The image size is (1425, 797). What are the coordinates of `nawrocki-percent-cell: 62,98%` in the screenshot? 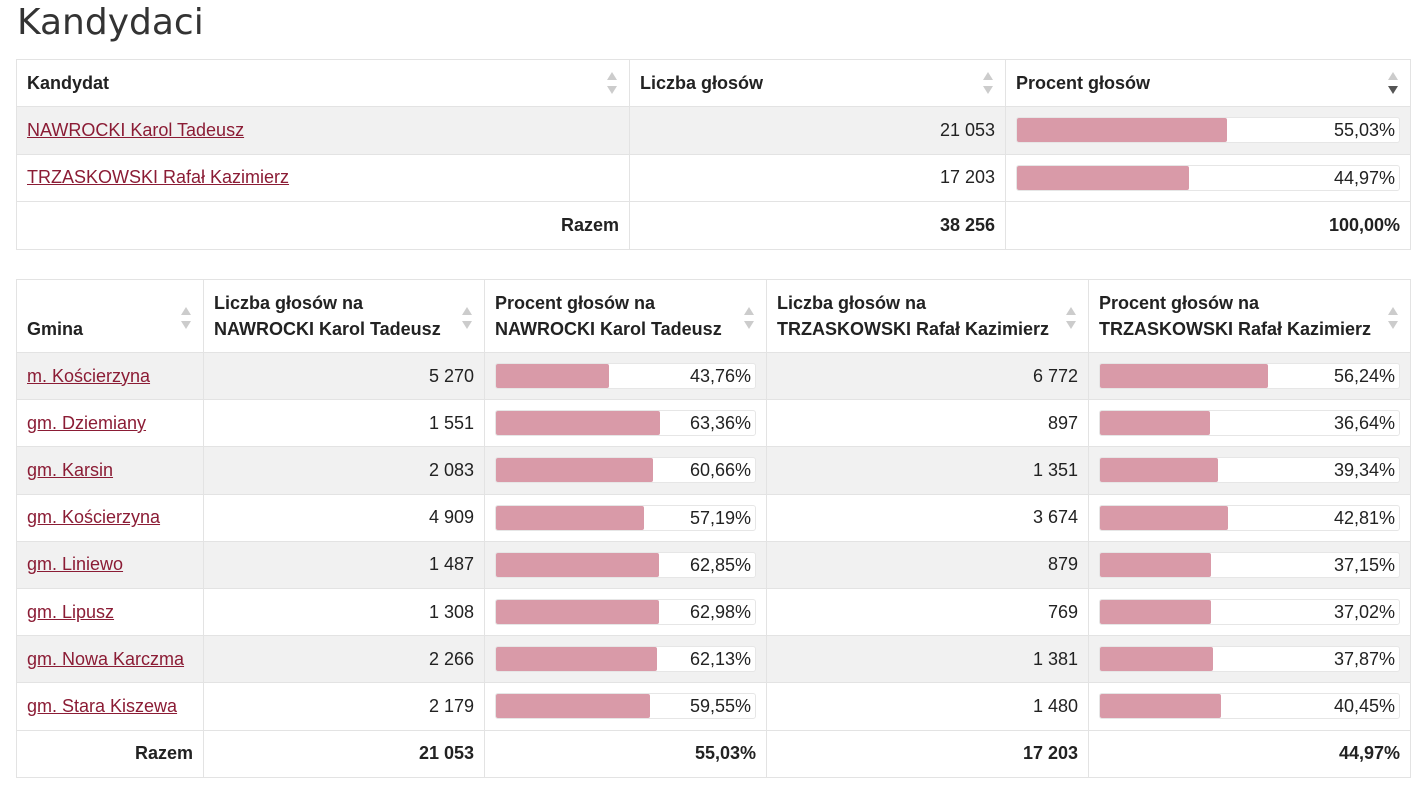 It's located at (625, 612).